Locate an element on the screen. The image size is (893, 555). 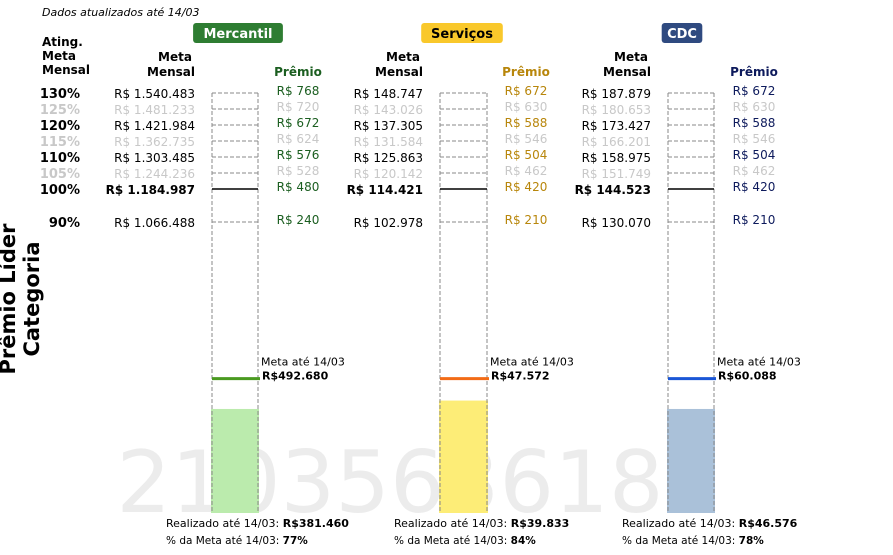
category-badge-label: Mercantil is located at coordinates (237, 34).